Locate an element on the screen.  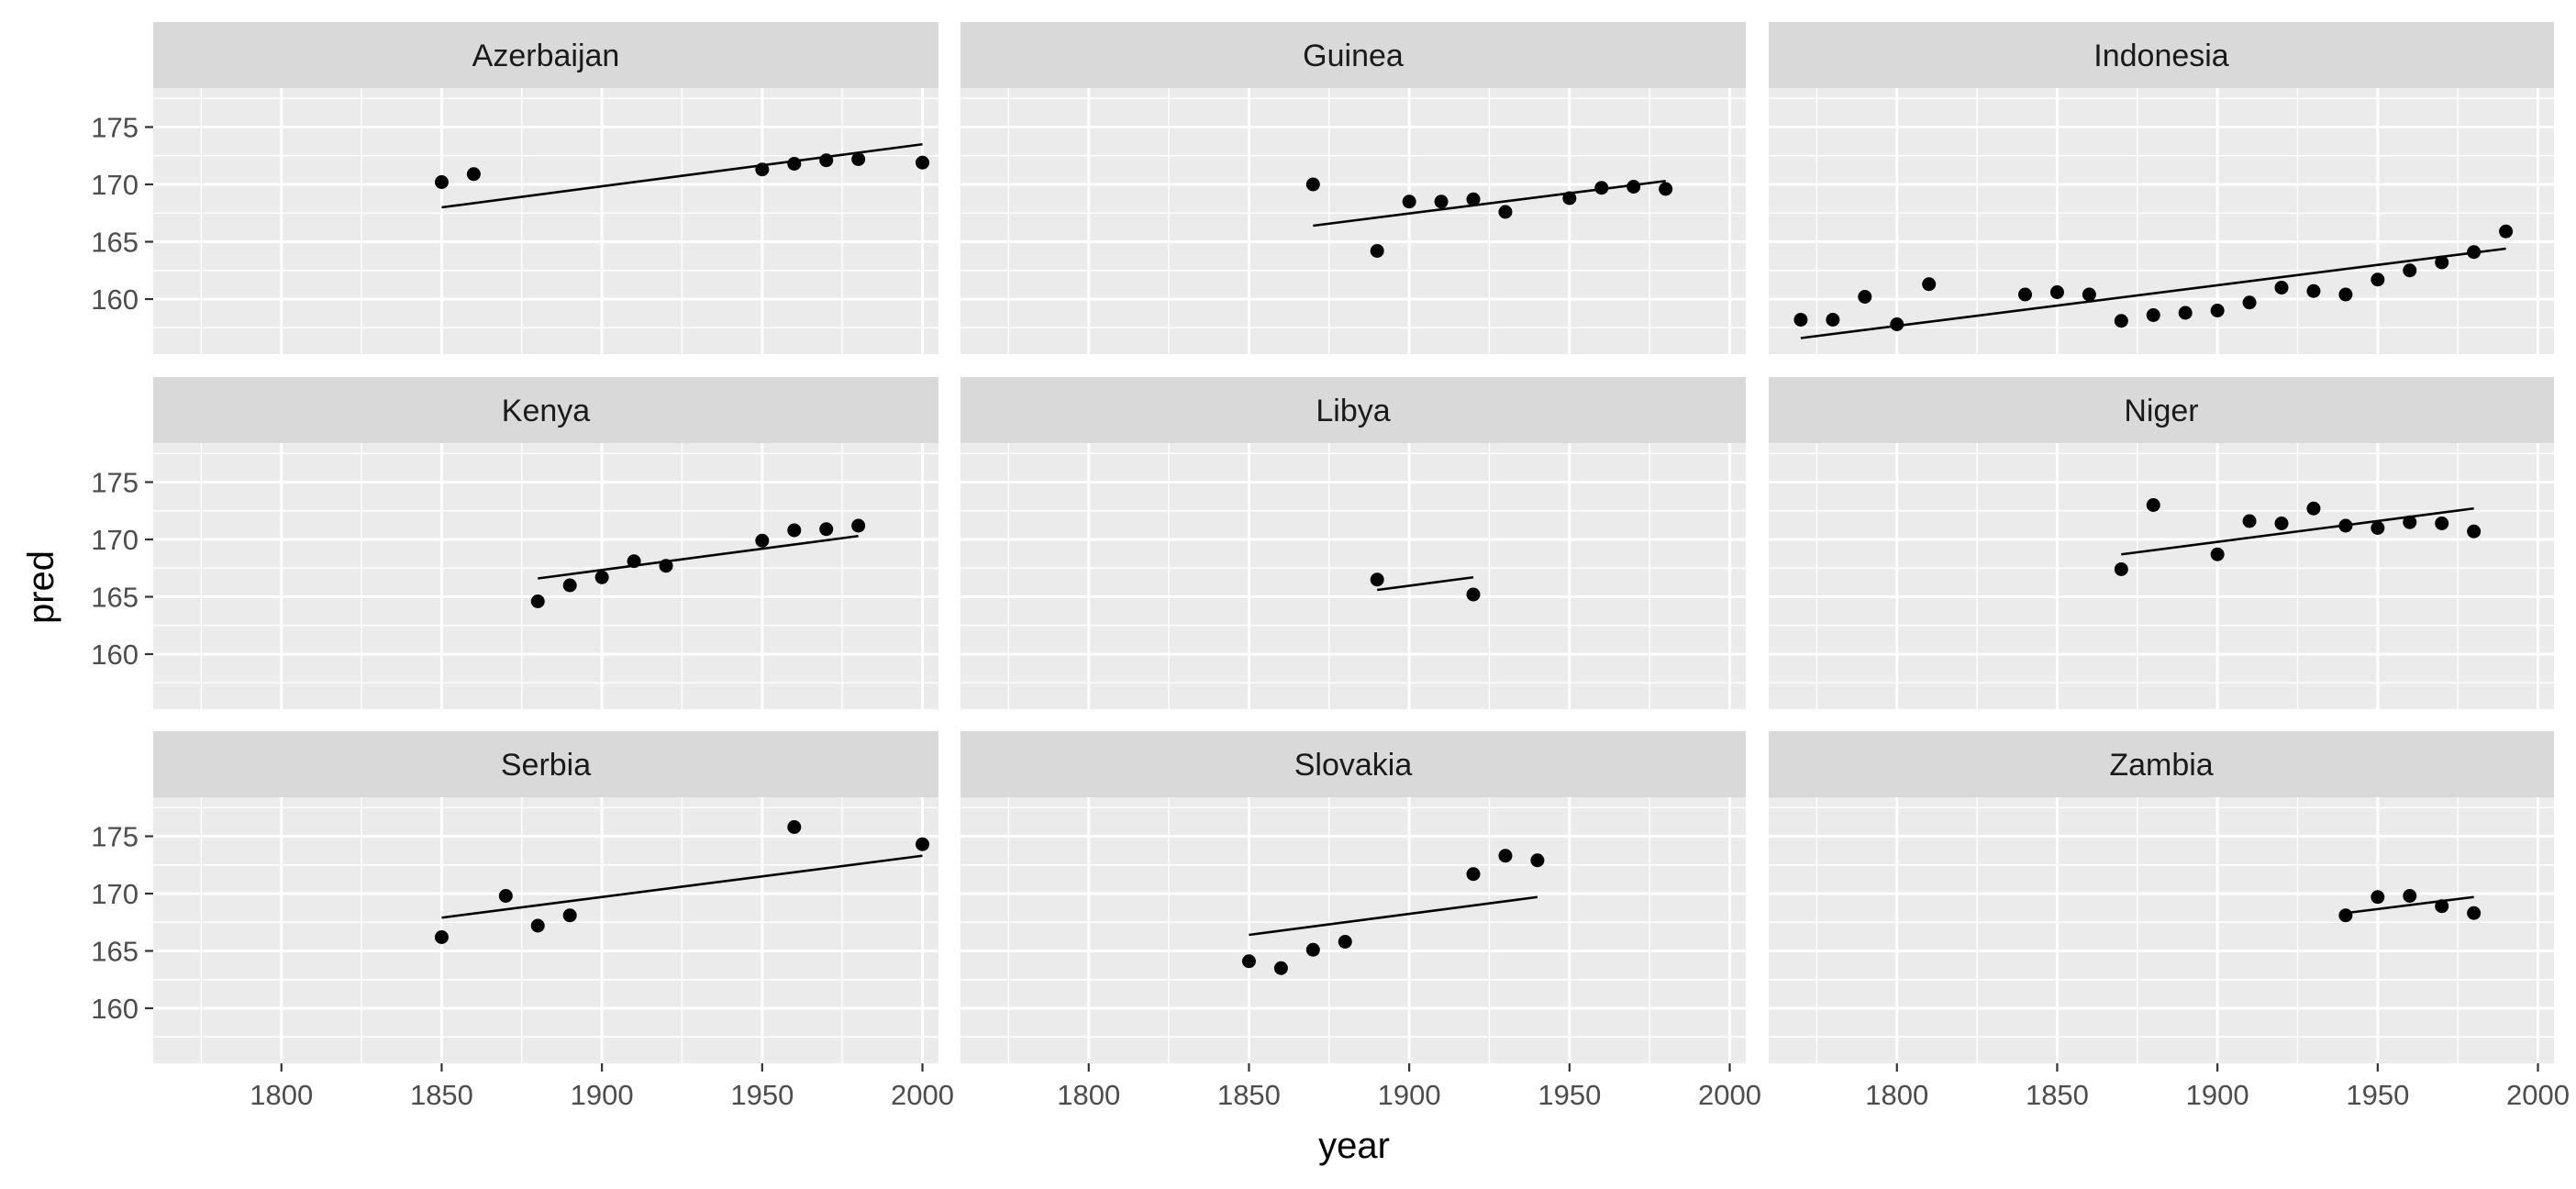
facet-title: Guinea is located at coordinates (1353, 56).